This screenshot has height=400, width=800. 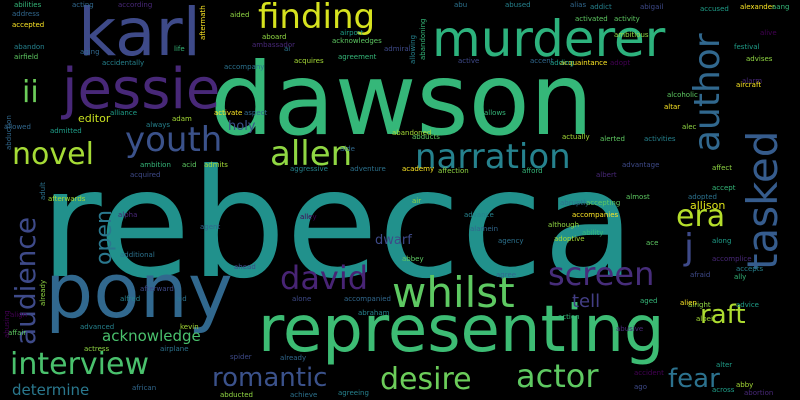 I want to click on word-small: aspect, so click(x=256, y=113).